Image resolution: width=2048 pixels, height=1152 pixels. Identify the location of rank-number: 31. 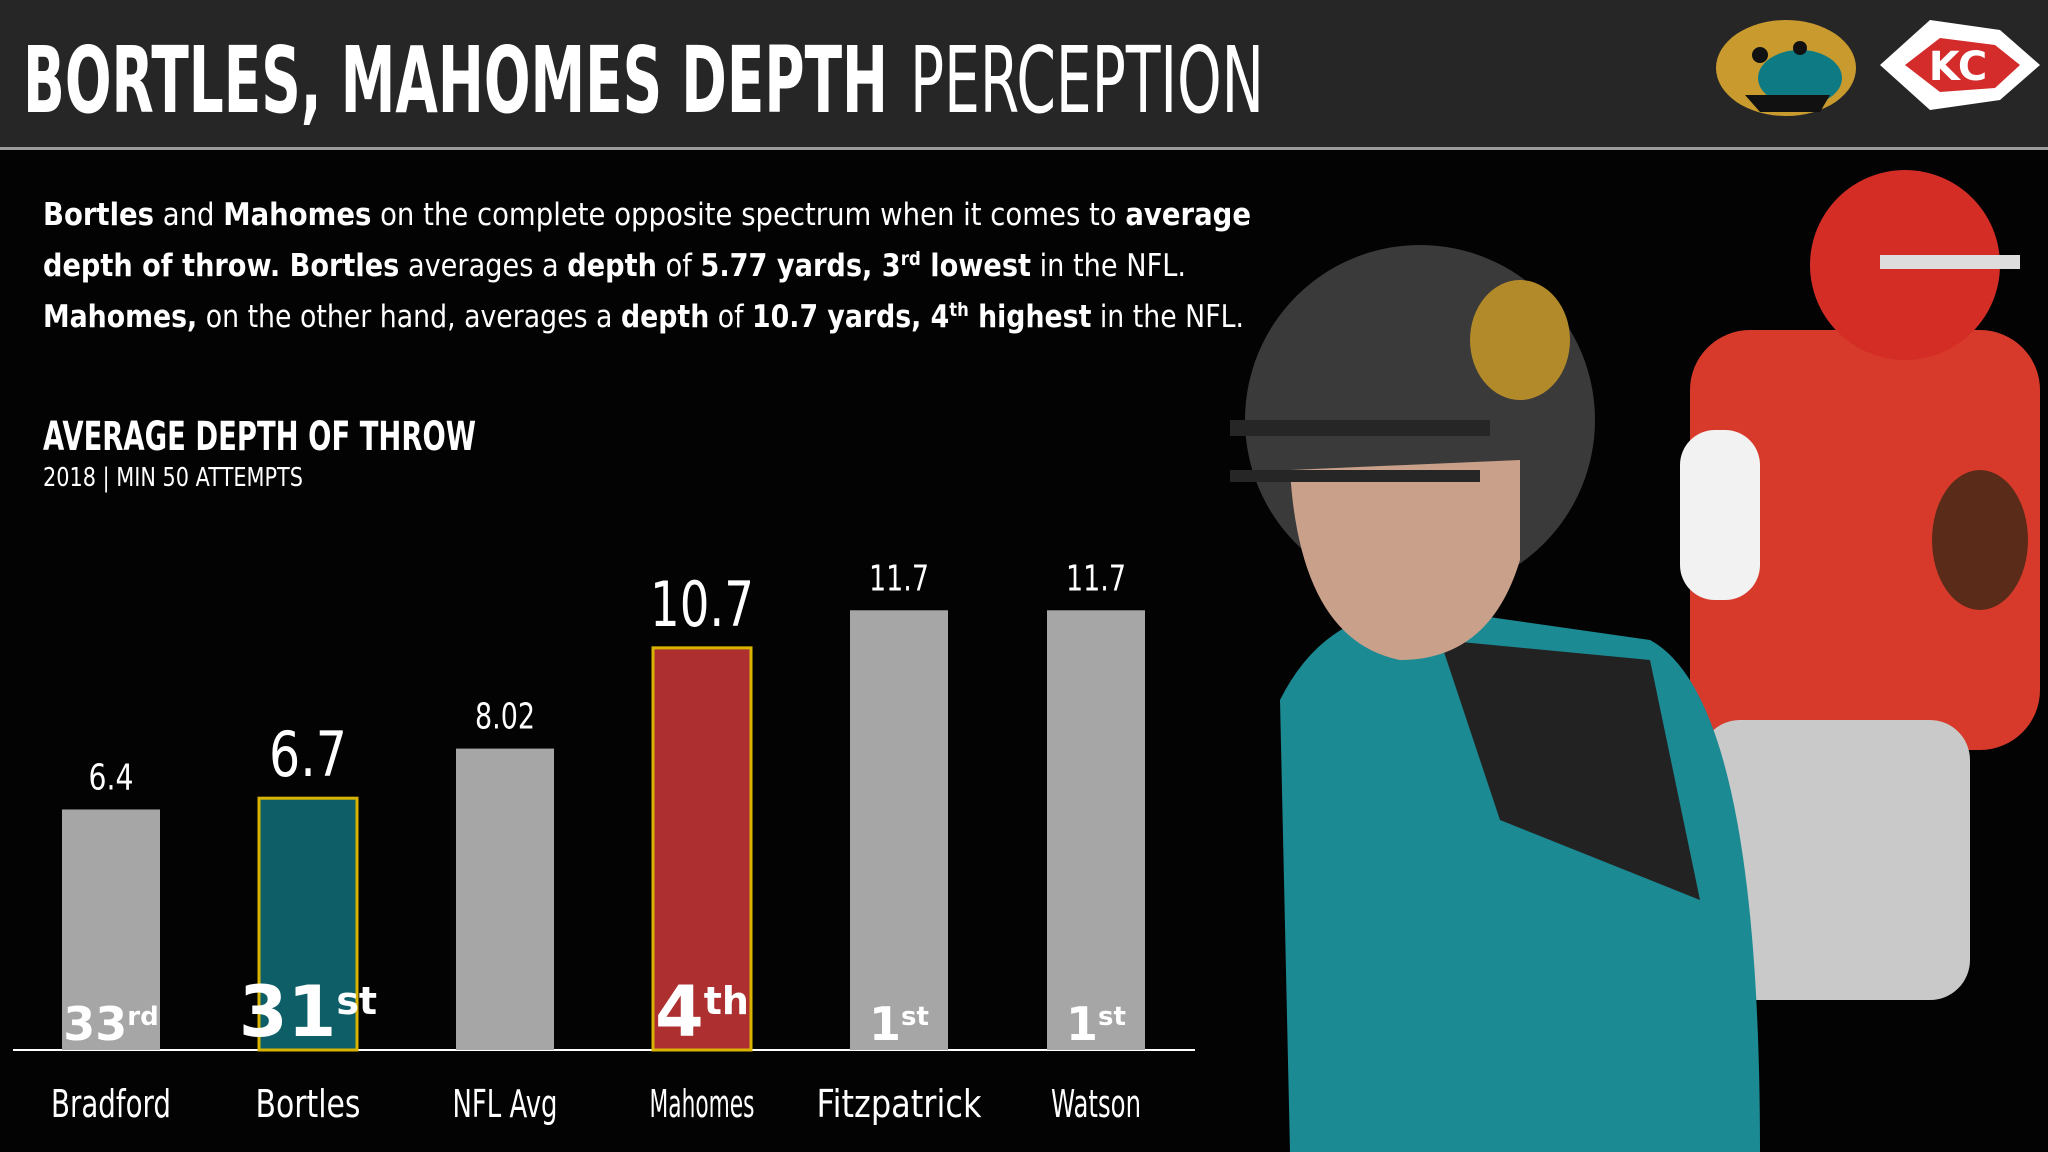
(287, 1012).